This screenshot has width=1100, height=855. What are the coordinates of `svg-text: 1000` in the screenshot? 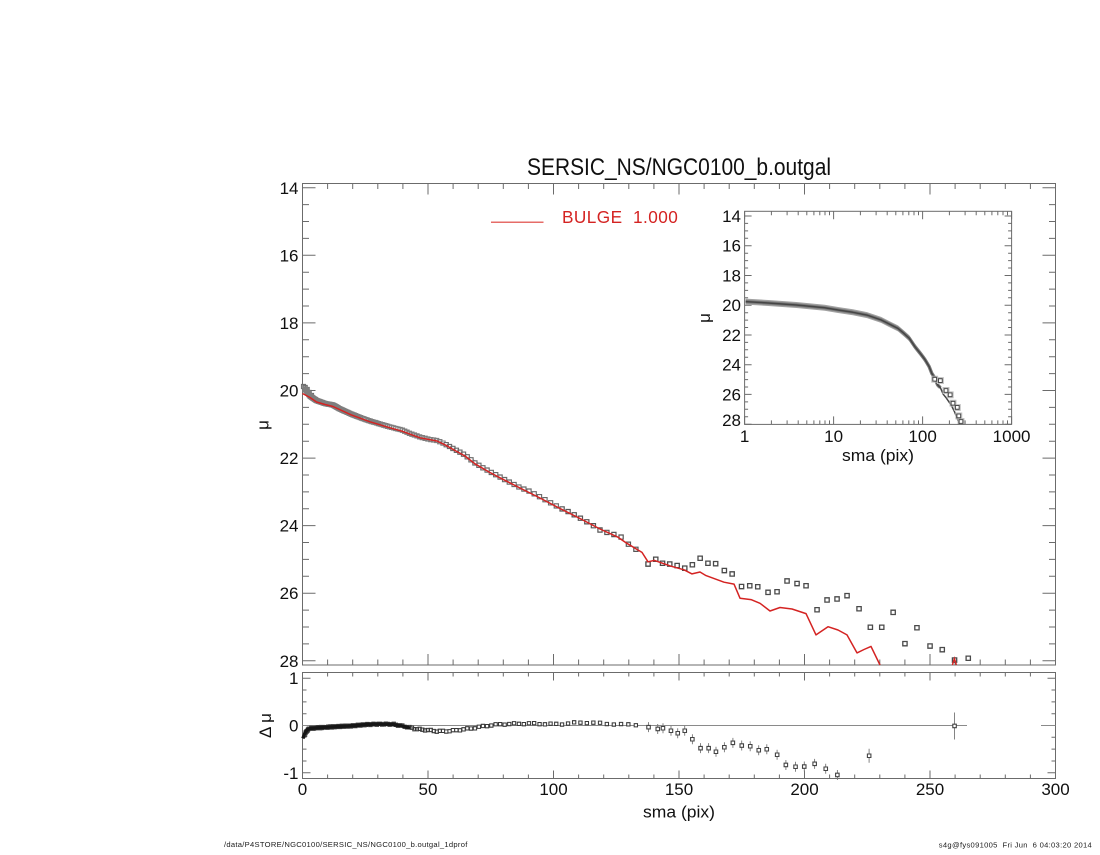 It's located at (1012, 436).